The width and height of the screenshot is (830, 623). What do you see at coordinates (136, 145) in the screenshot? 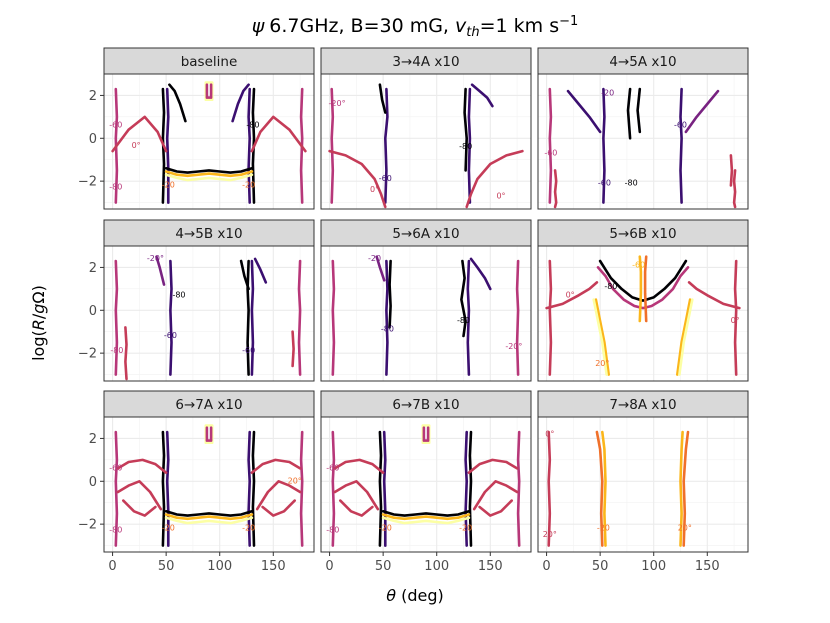
I see `contour-label: 0°` at bounding box center [136, 145].